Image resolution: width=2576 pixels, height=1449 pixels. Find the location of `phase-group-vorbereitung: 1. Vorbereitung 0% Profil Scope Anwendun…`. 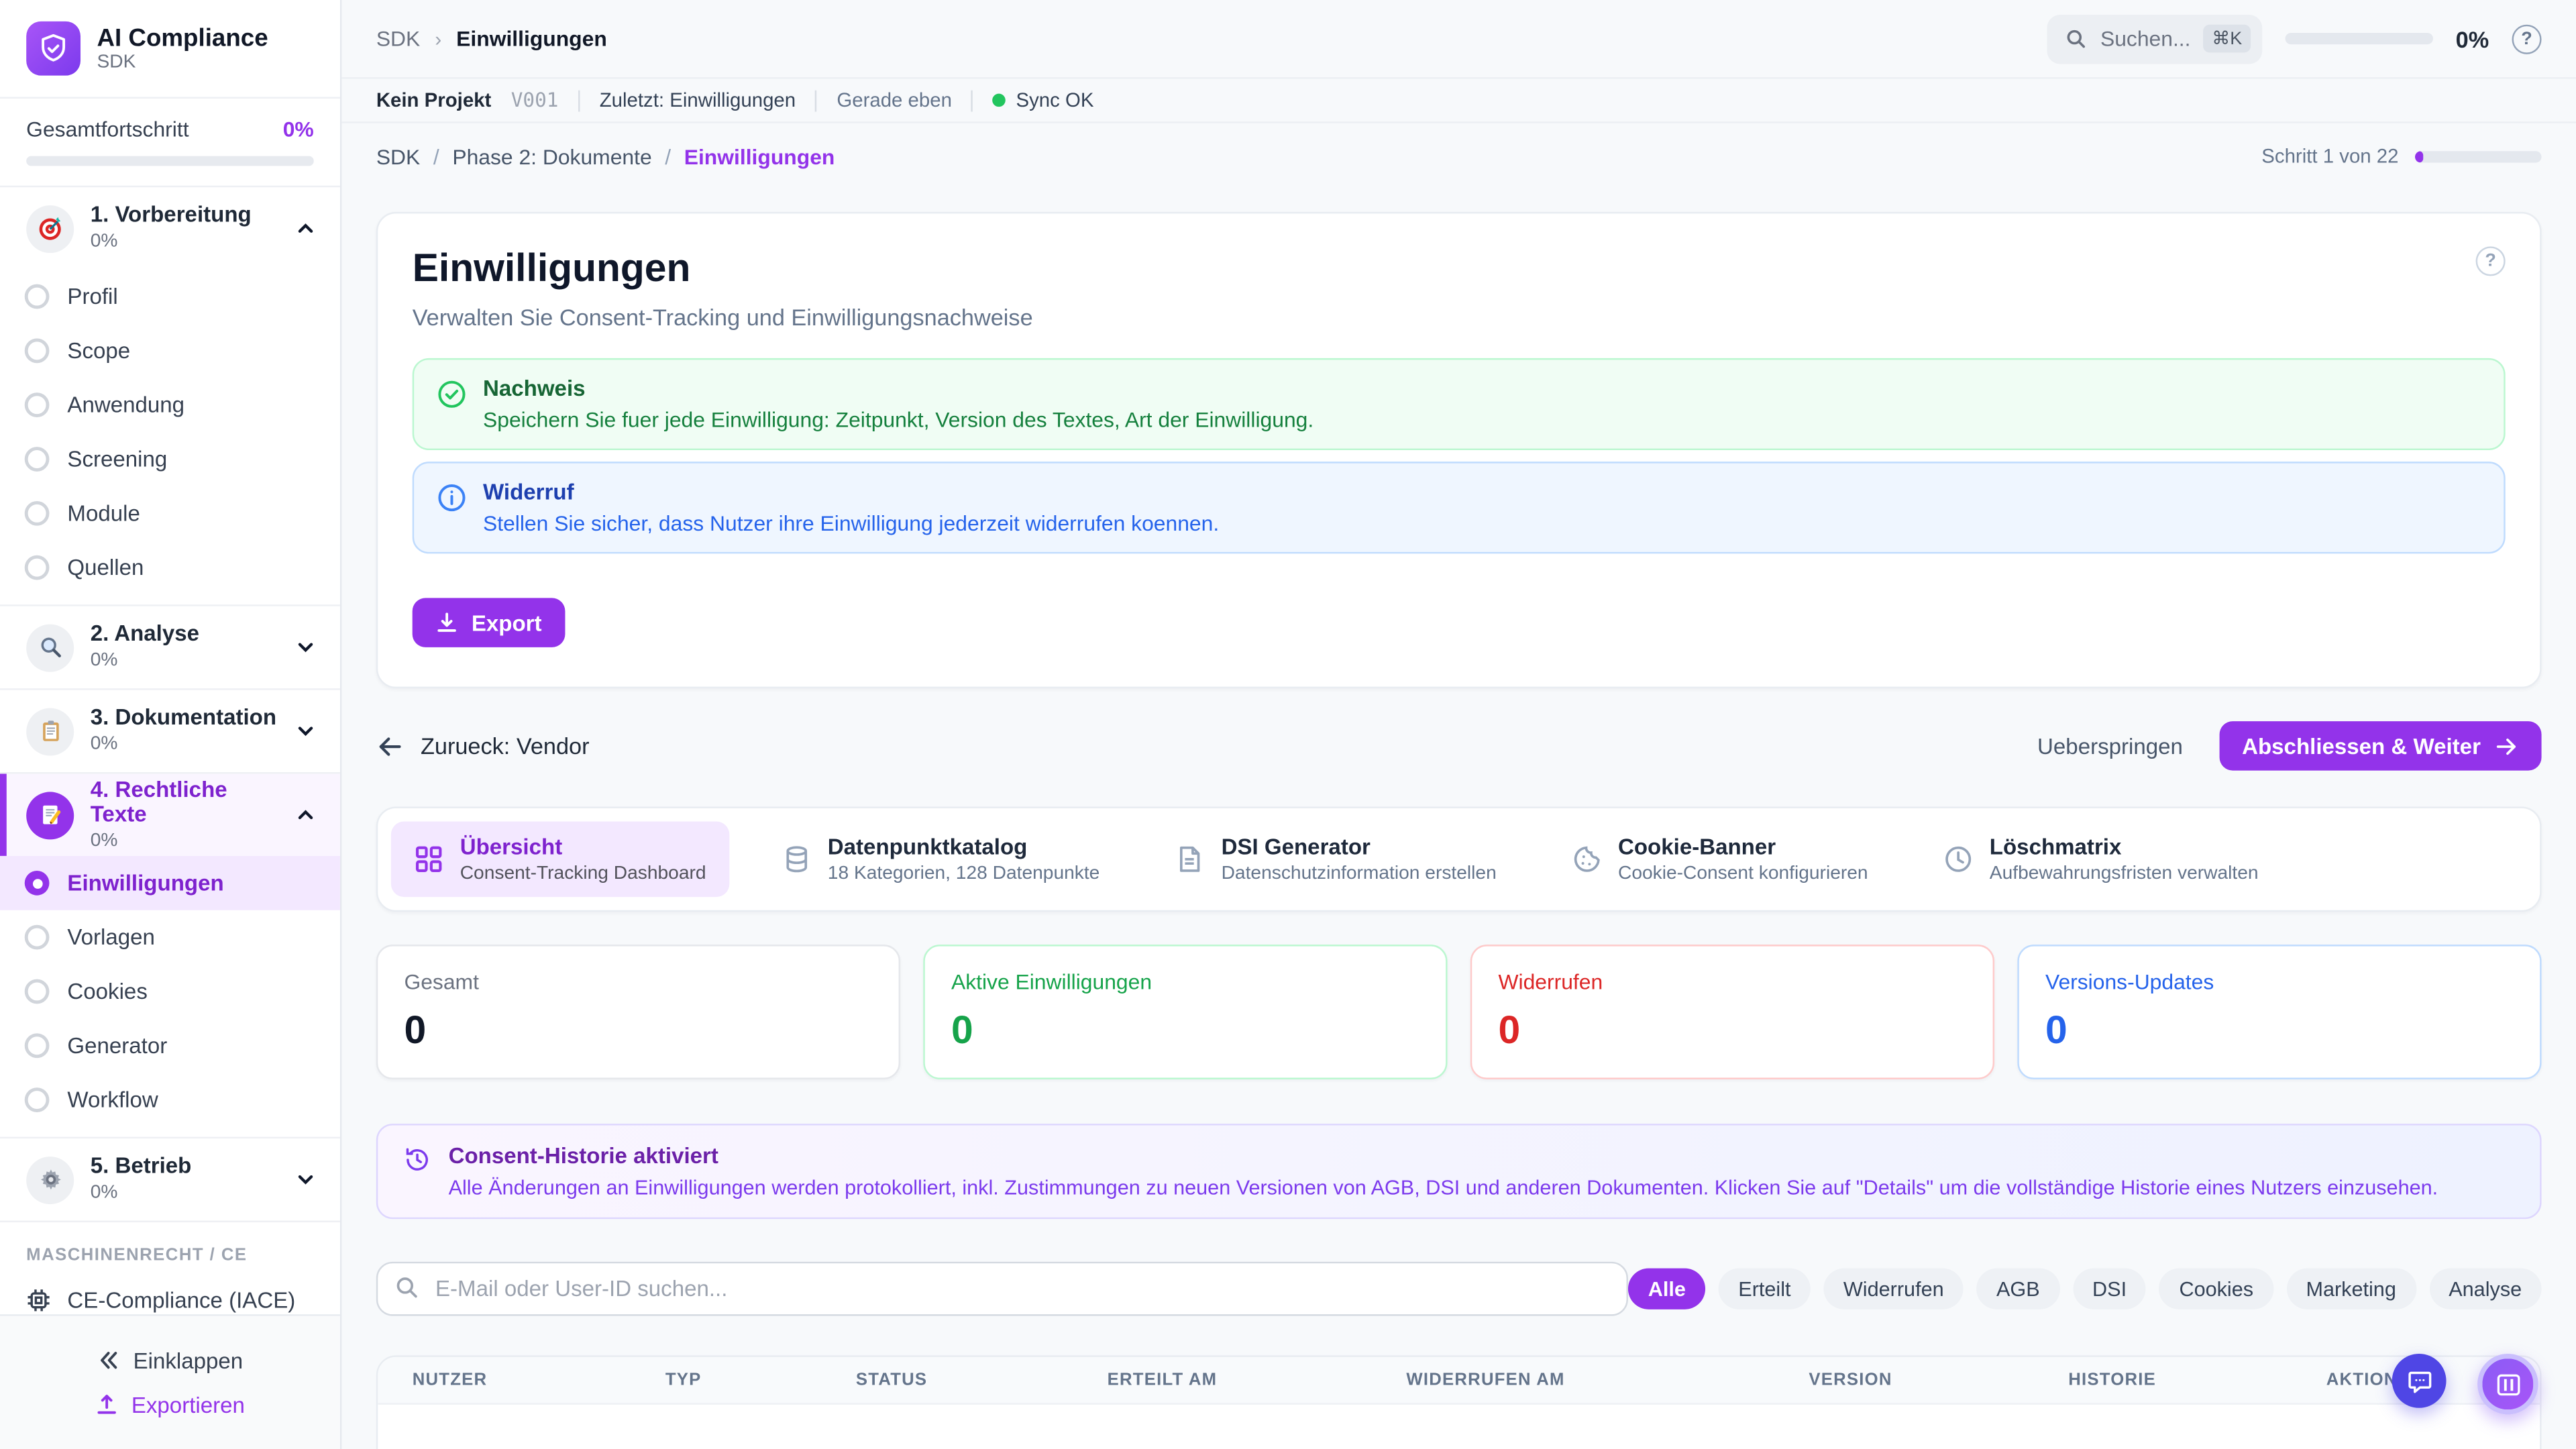

phase-group-vorbereitung: 1. Vorbereitung 0% Profil Scope Anwendun… is located at coordinates (170, 396).